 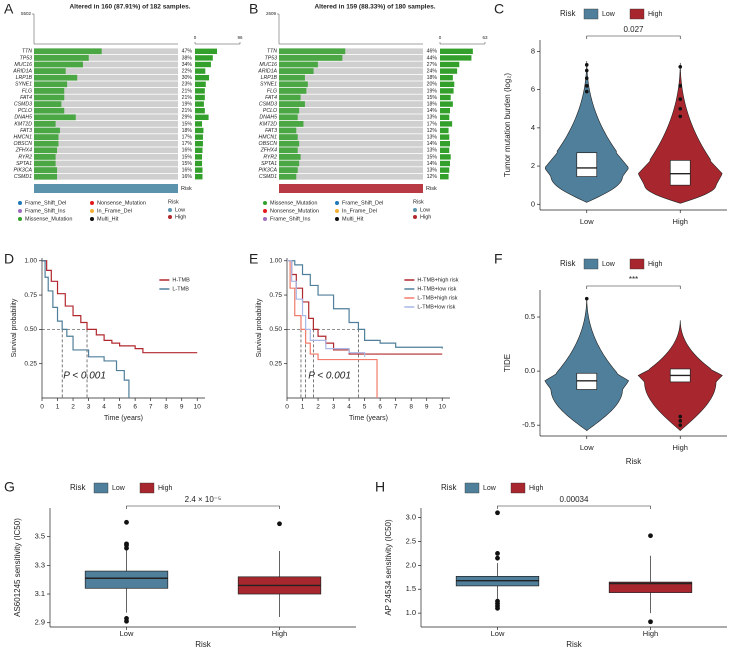 I want to click on x-tick-label: Low, so click(x=498, y=633).